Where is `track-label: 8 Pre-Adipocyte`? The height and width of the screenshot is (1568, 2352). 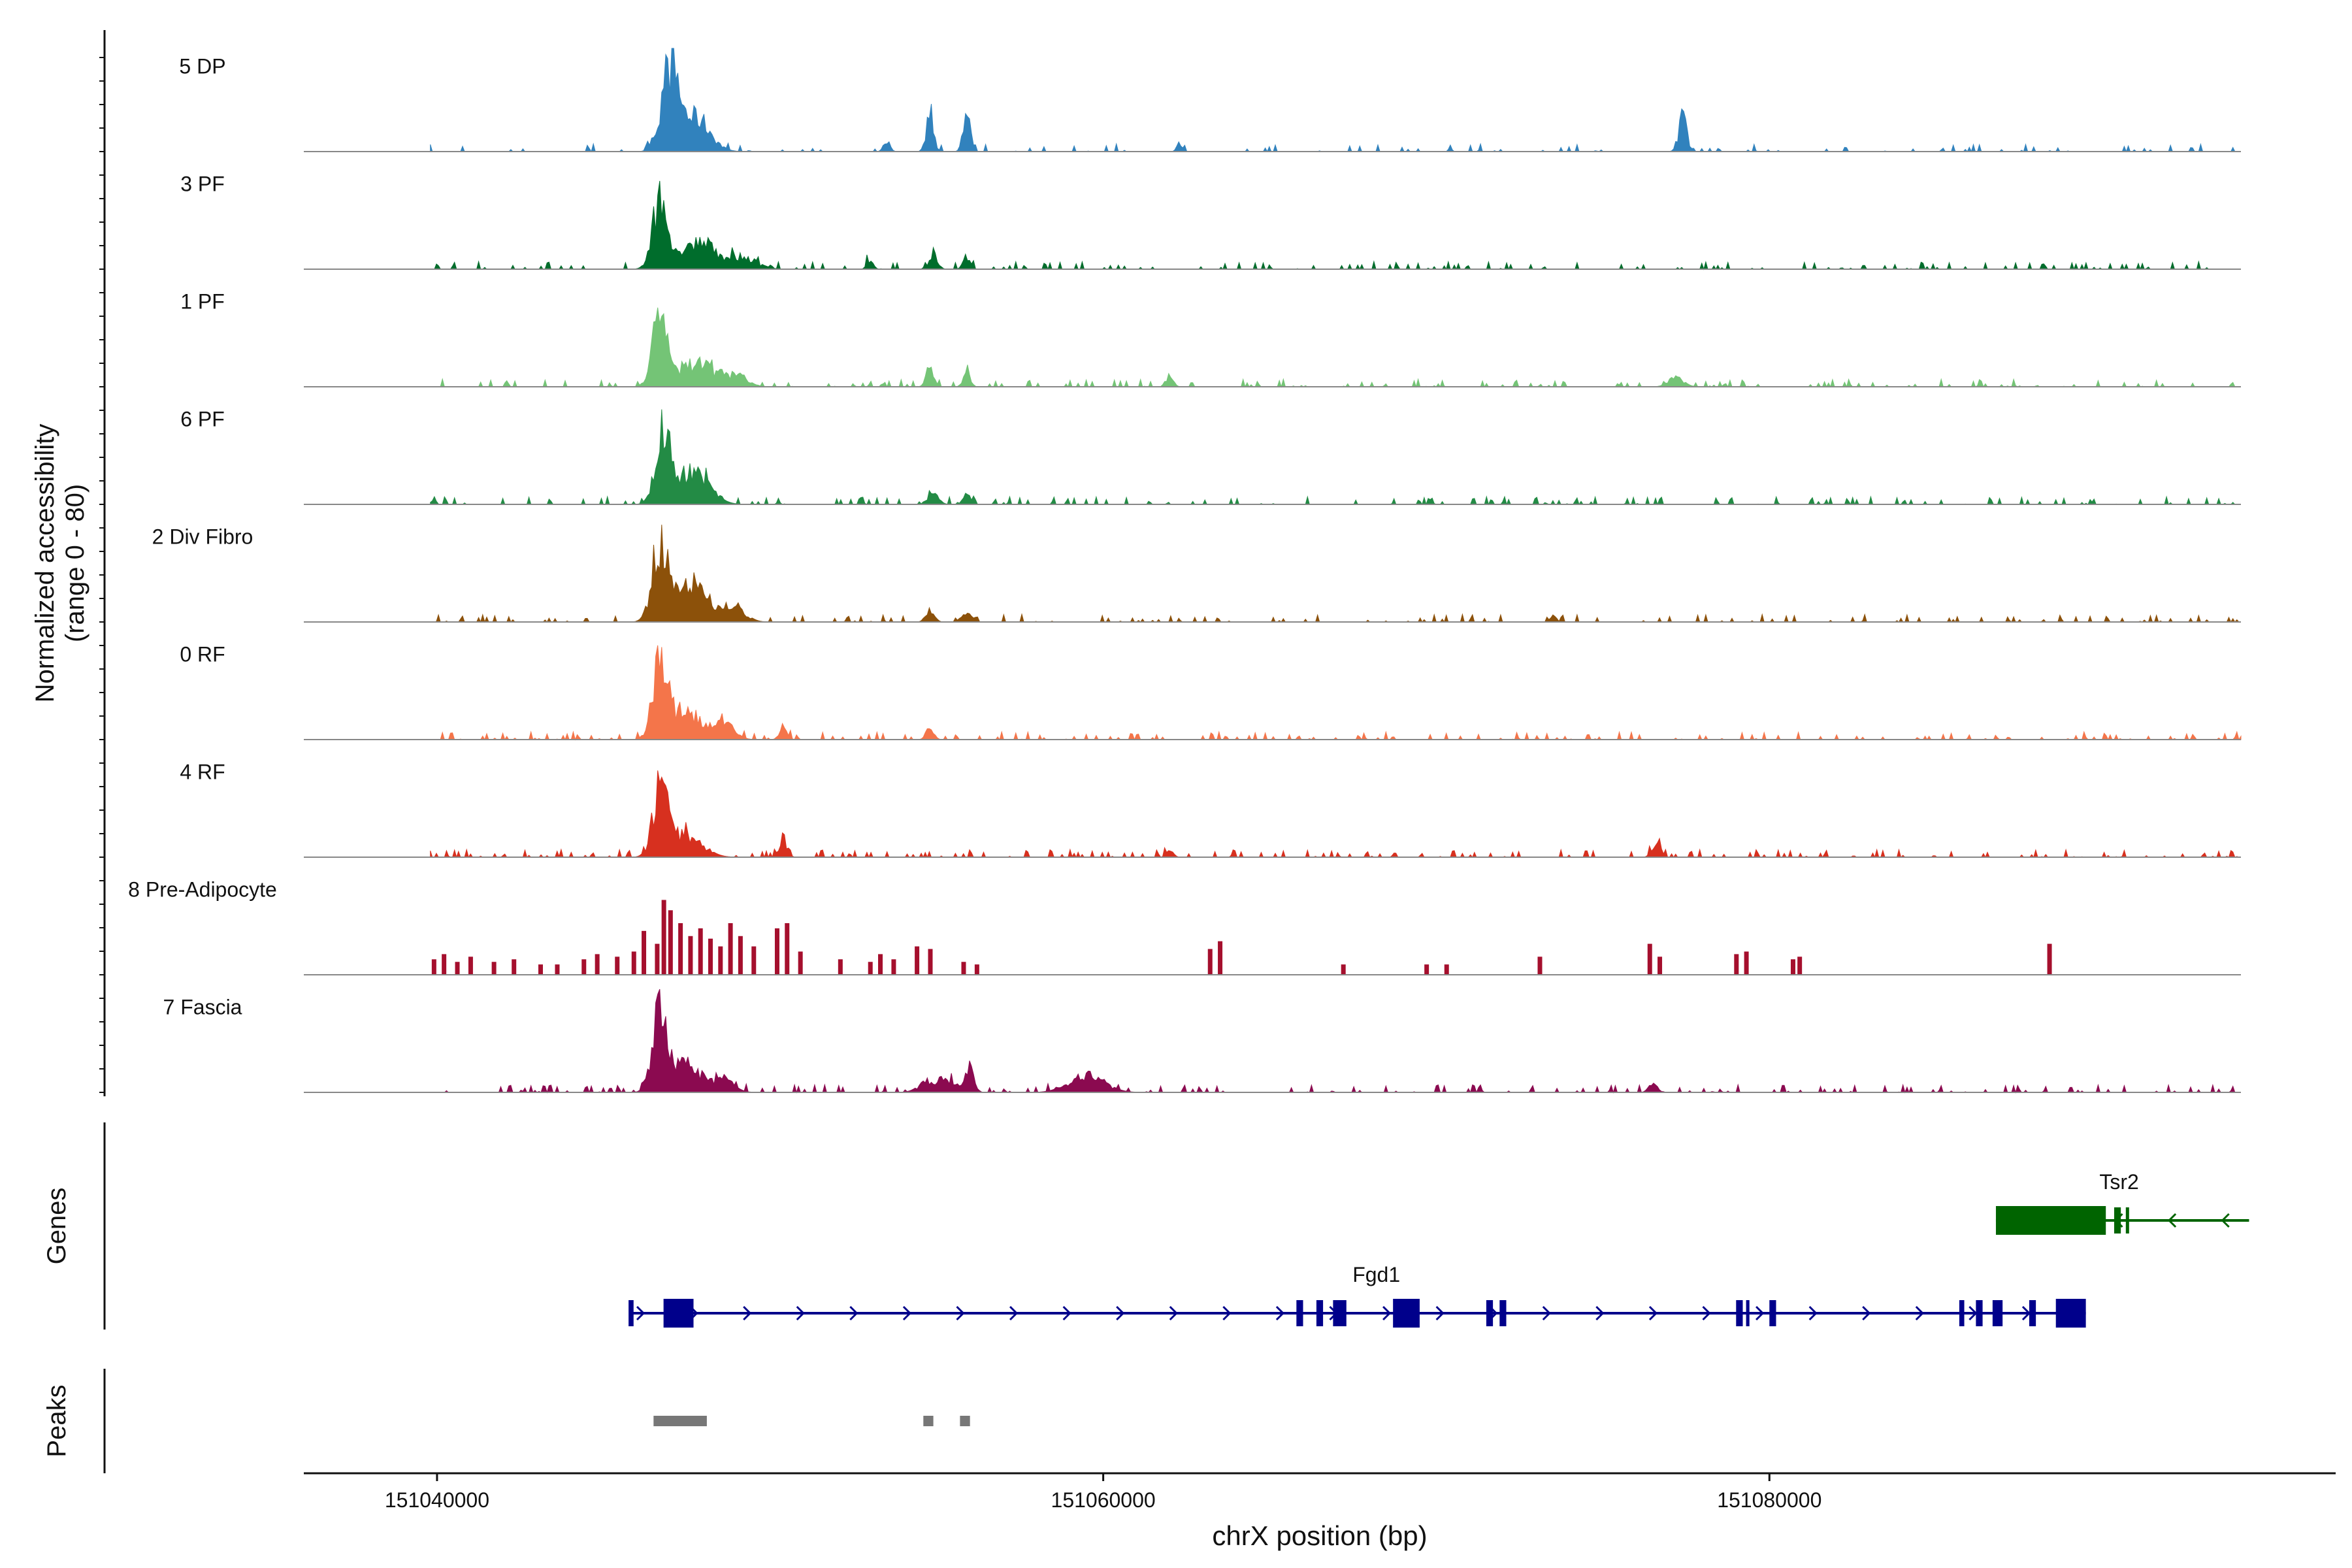 track-label: 8 Pre-Adipocyte is located at coordinates (202, 889).